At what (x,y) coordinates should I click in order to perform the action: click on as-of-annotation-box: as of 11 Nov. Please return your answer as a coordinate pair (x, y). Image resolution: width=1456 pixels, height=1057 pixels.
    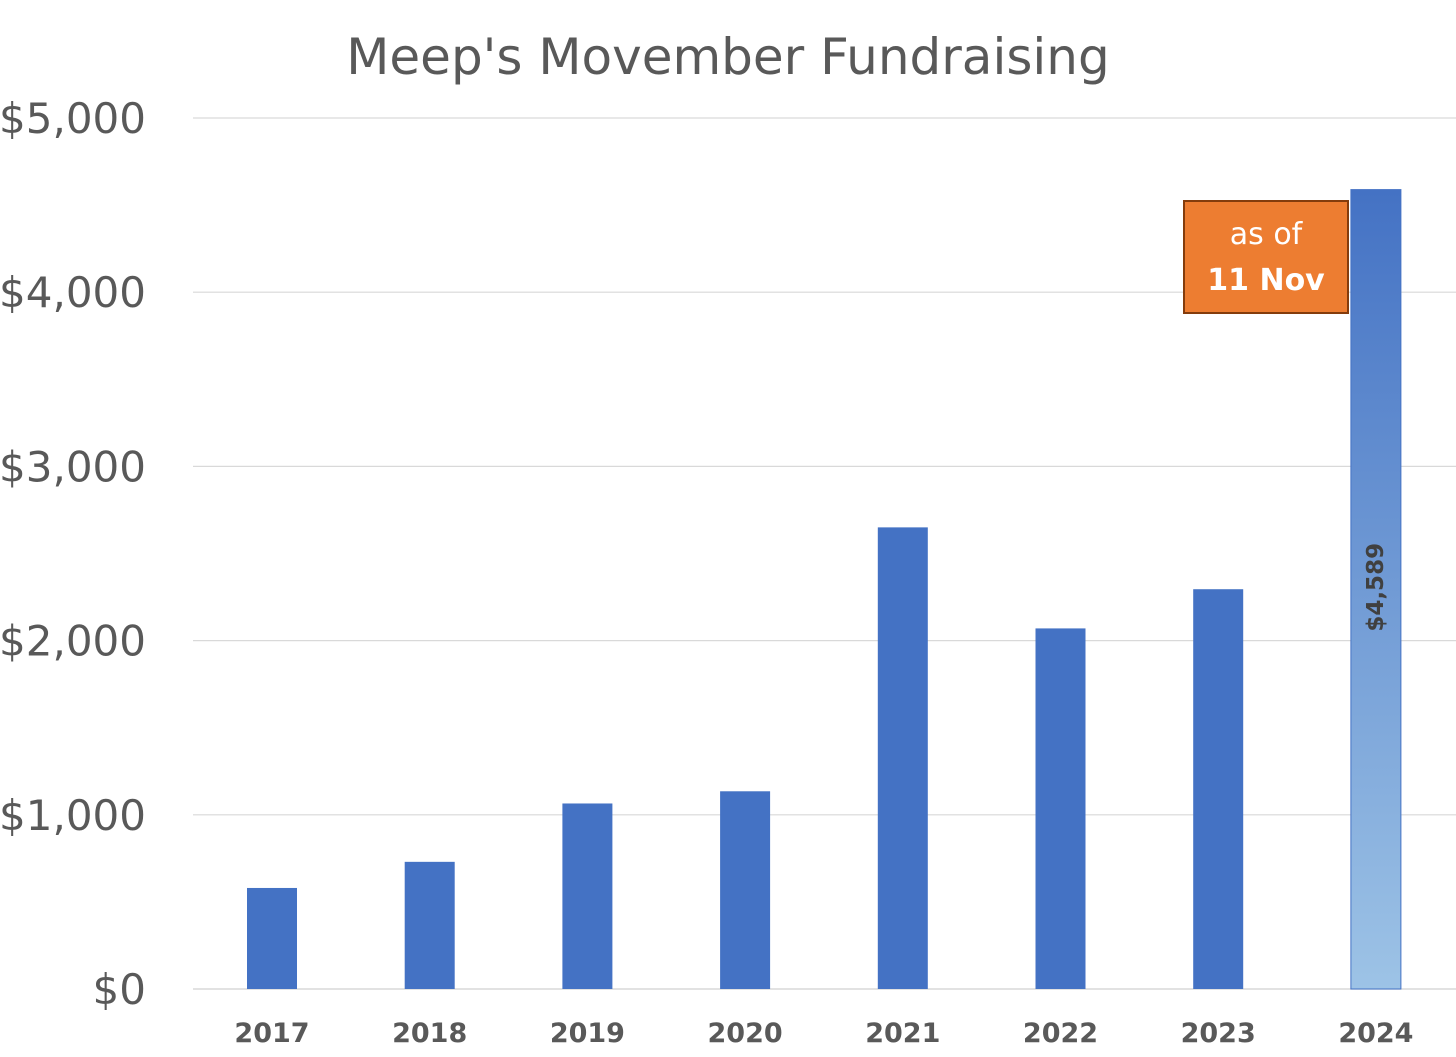
    Looking at the image, I should click on (1266, 257).